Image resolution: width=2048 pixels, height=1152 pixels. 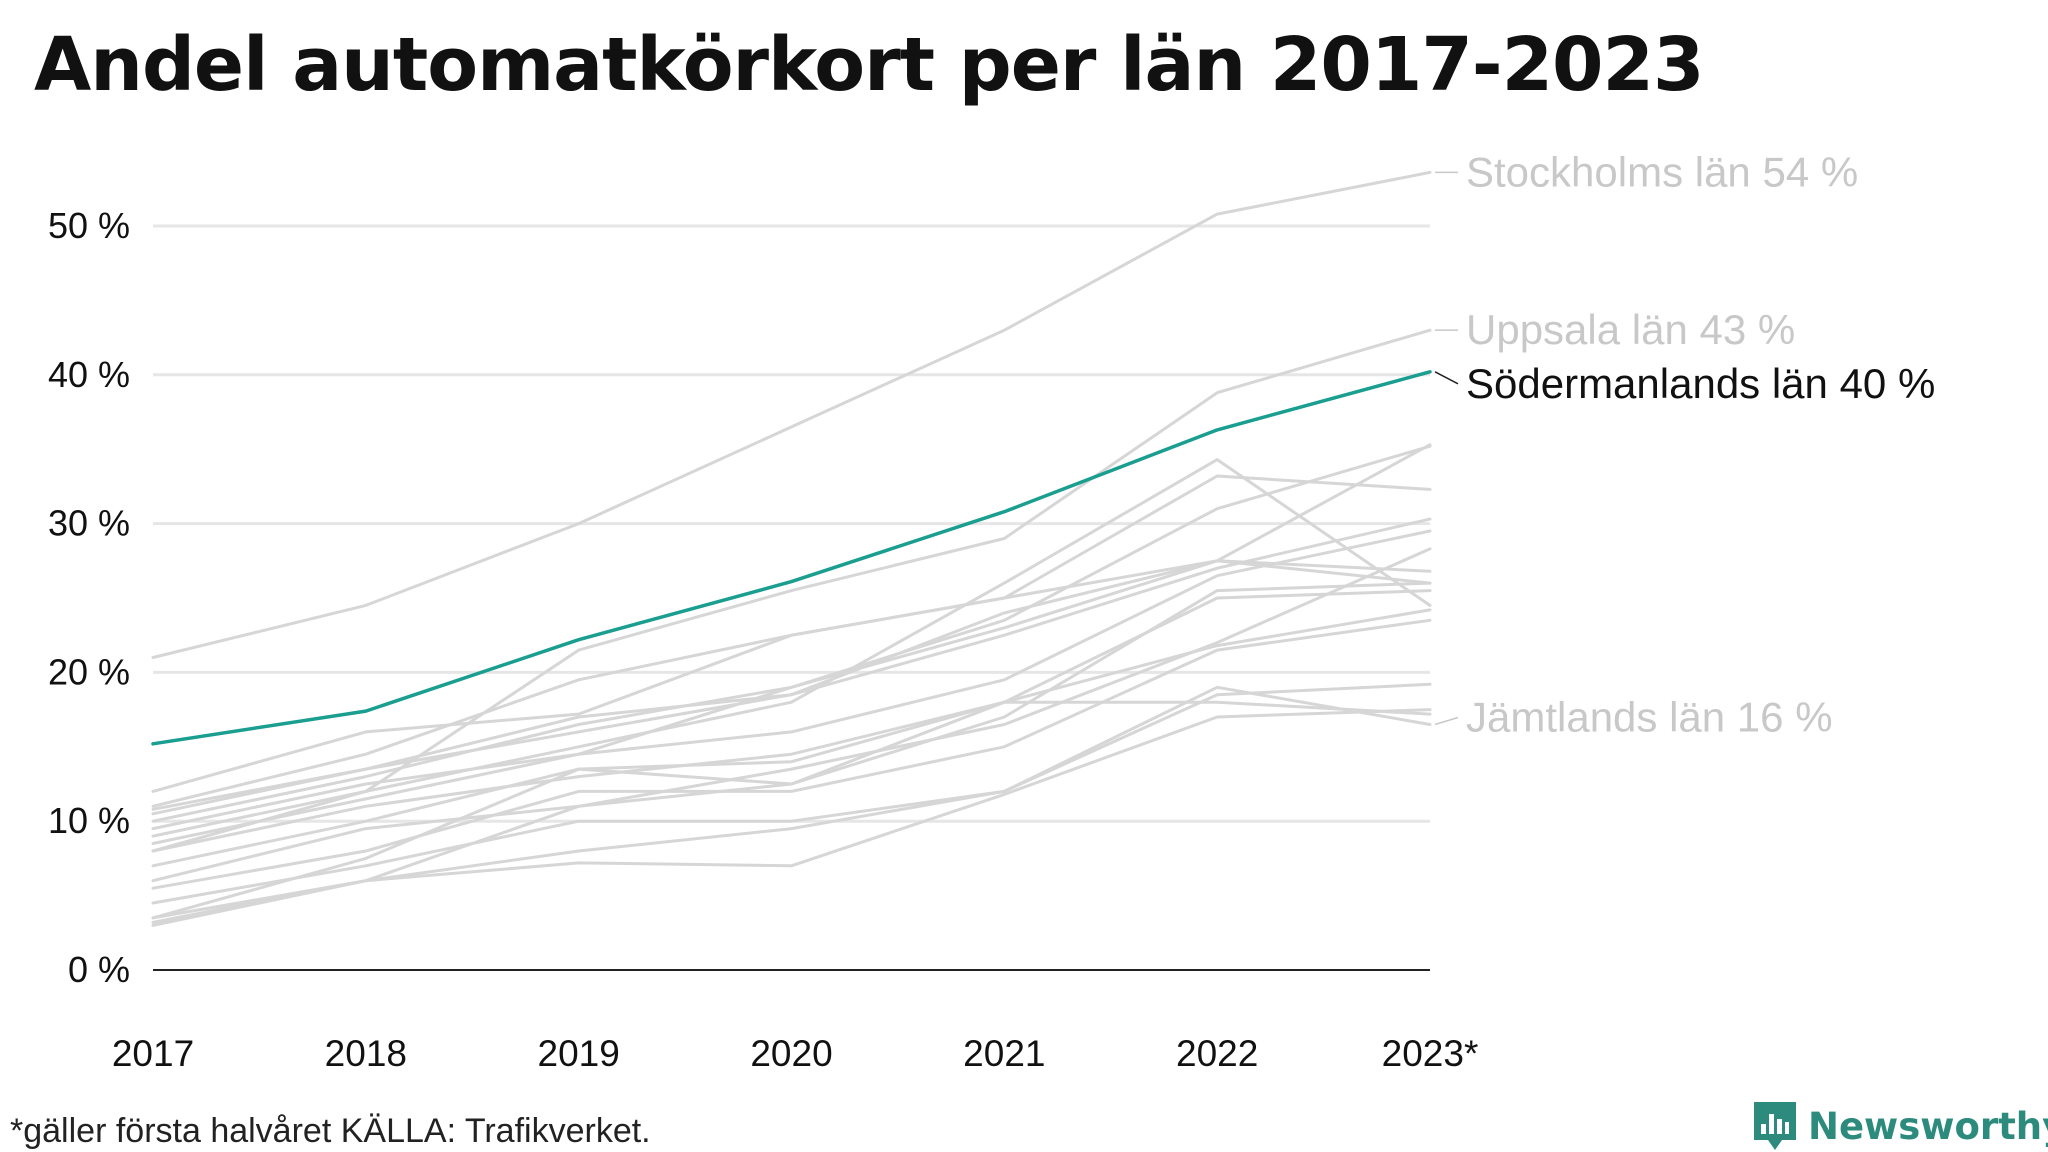 What do you see at coordinates (791, 676) in the screenshot?
I see `series-line-län-10` at bounding box center [791, 676].